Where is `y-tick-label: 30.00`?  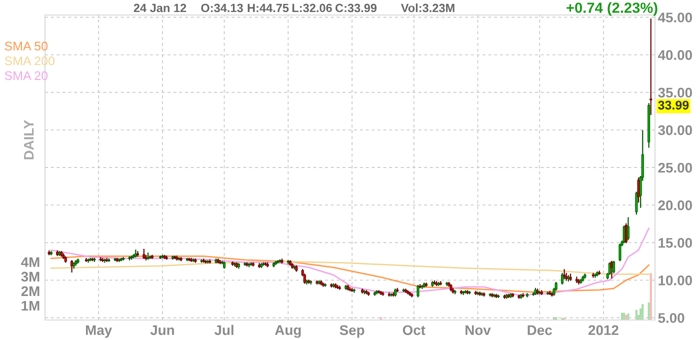 y-tick-label: 30.00 is located at coordinates (675, 130).